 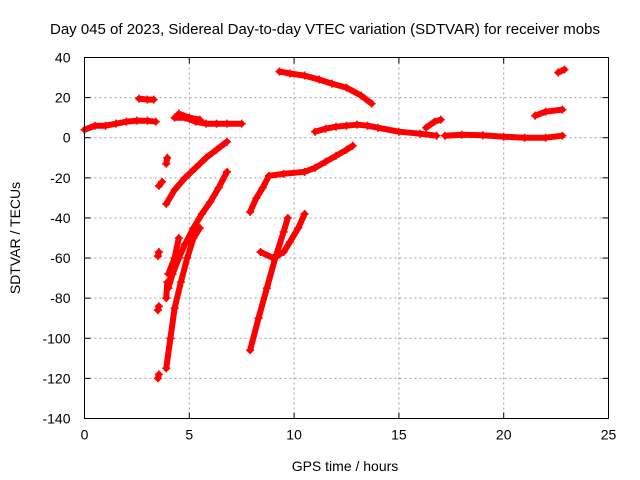 What do you see at coordinates (294, 435) in the screenshot?
I see `x-tick-label: 10` at bounding box center [294, 435].